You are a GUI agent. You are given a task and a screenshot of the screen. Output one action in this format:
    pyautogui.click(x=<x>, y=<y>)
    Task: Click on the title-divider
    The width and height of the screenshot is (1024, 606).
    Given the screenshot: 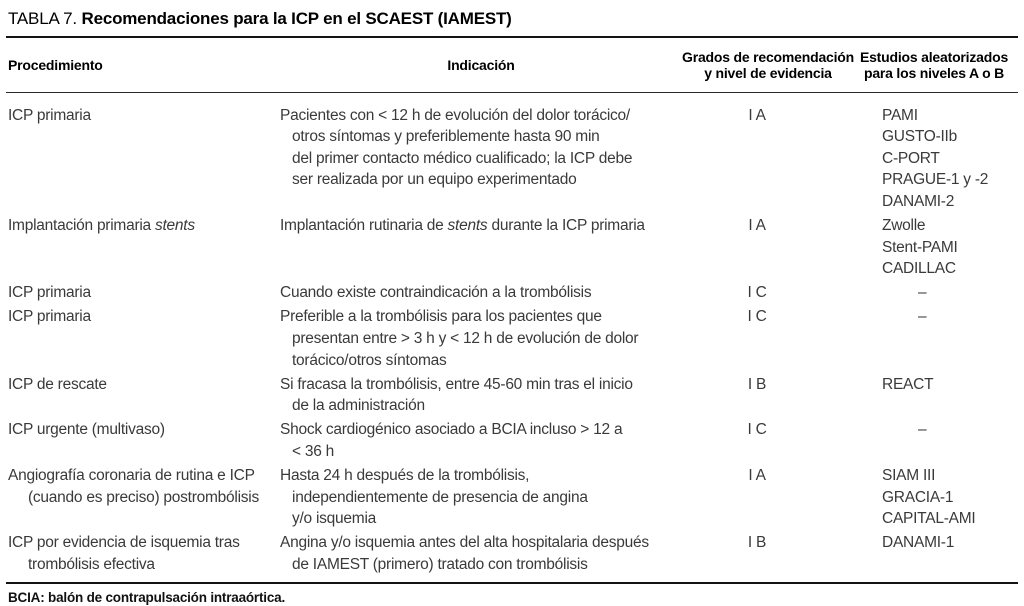 What is the action you would take?
    pyautogui.click(x=512, y=37)
    